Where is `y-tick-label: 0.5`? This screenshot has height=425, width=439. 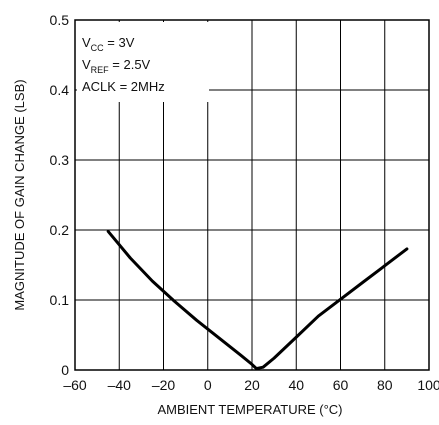
y-tick-label: 0.5 is located at coordinates (60, 20).